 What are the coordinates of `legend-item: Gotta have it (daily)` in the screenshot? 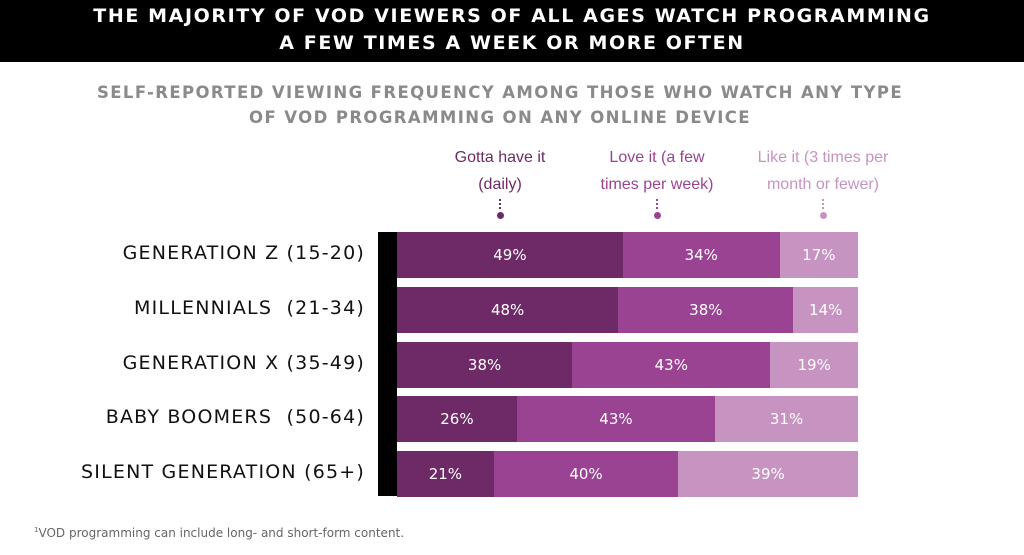 It's located at (500, 181).